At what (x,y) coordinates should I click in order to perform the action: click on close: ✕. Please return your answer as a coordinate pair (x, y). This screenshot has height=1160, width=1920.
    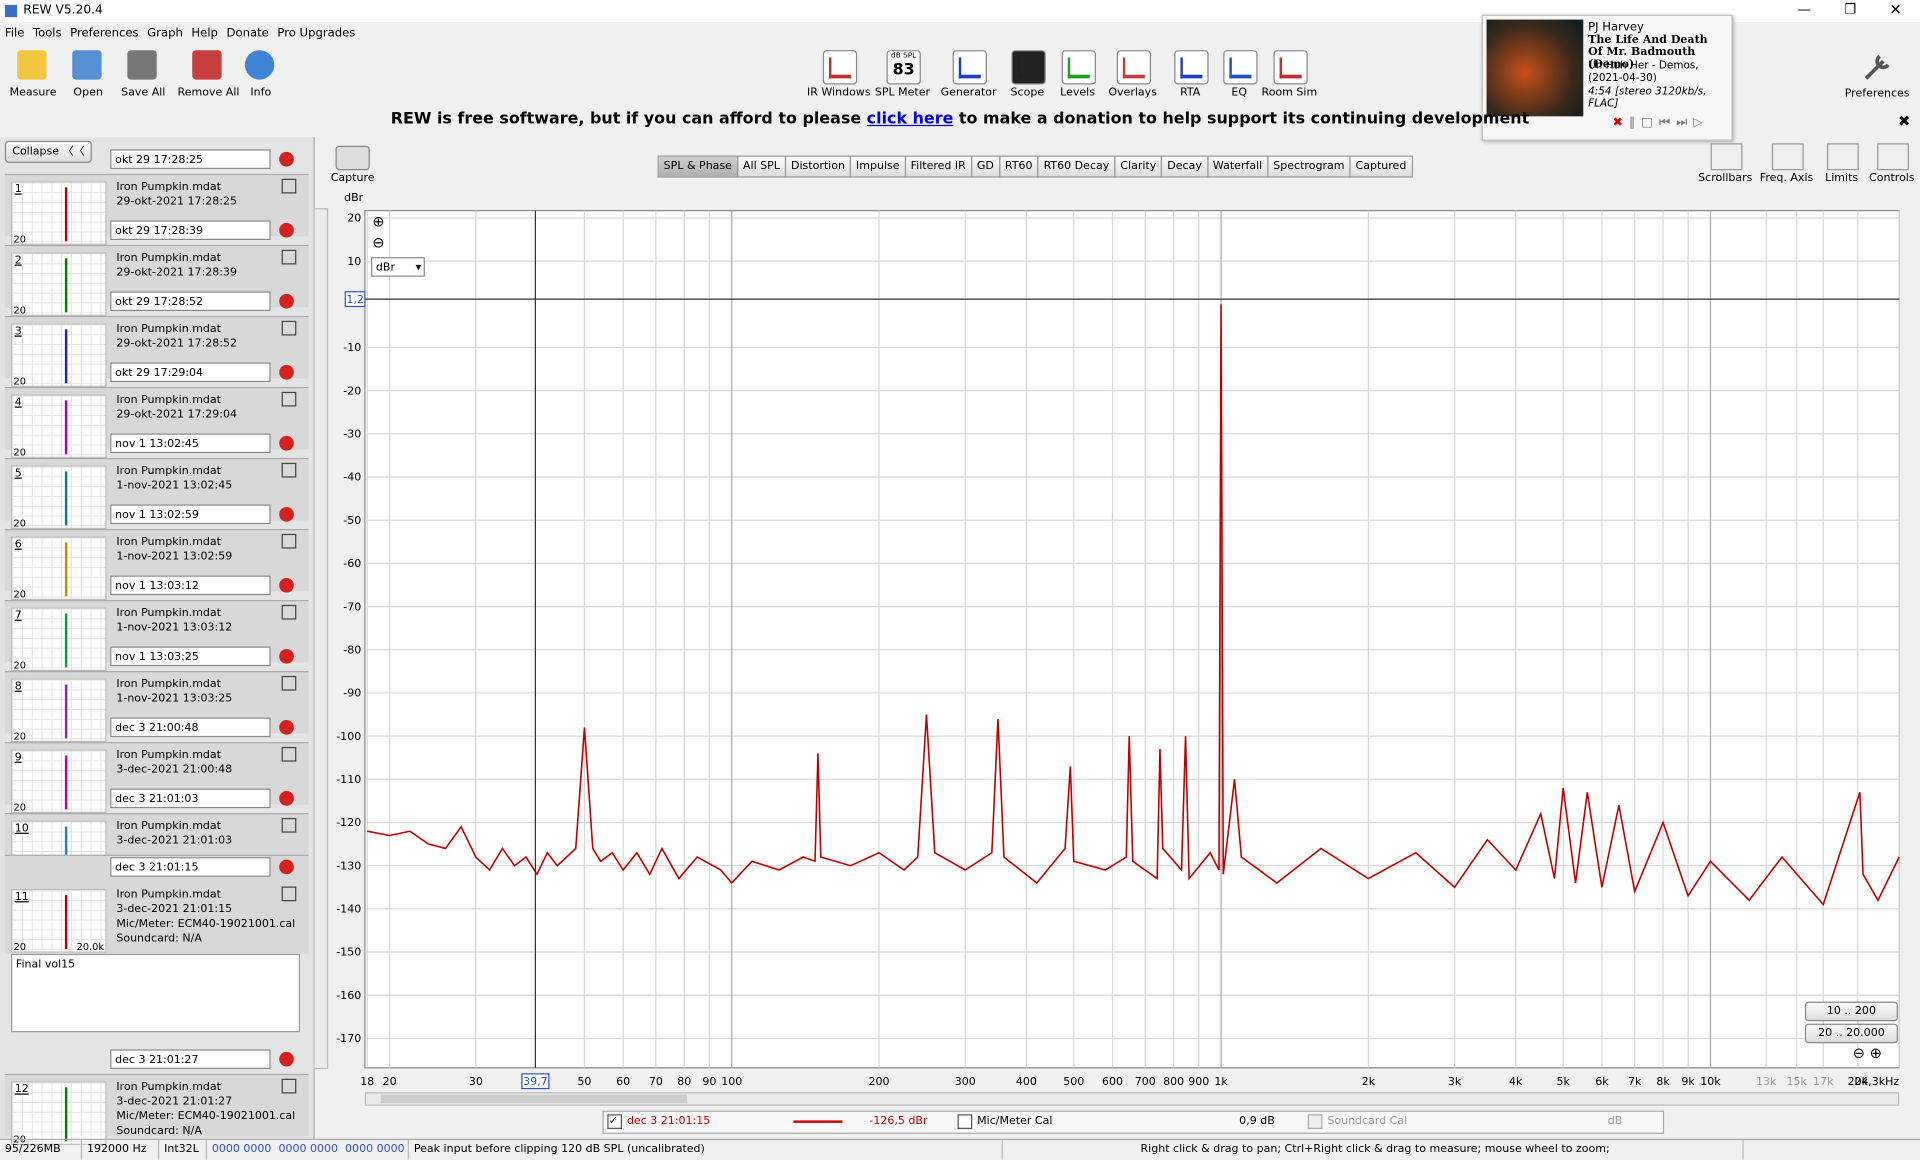
    Looking at the image, I should click on (1895, 10).